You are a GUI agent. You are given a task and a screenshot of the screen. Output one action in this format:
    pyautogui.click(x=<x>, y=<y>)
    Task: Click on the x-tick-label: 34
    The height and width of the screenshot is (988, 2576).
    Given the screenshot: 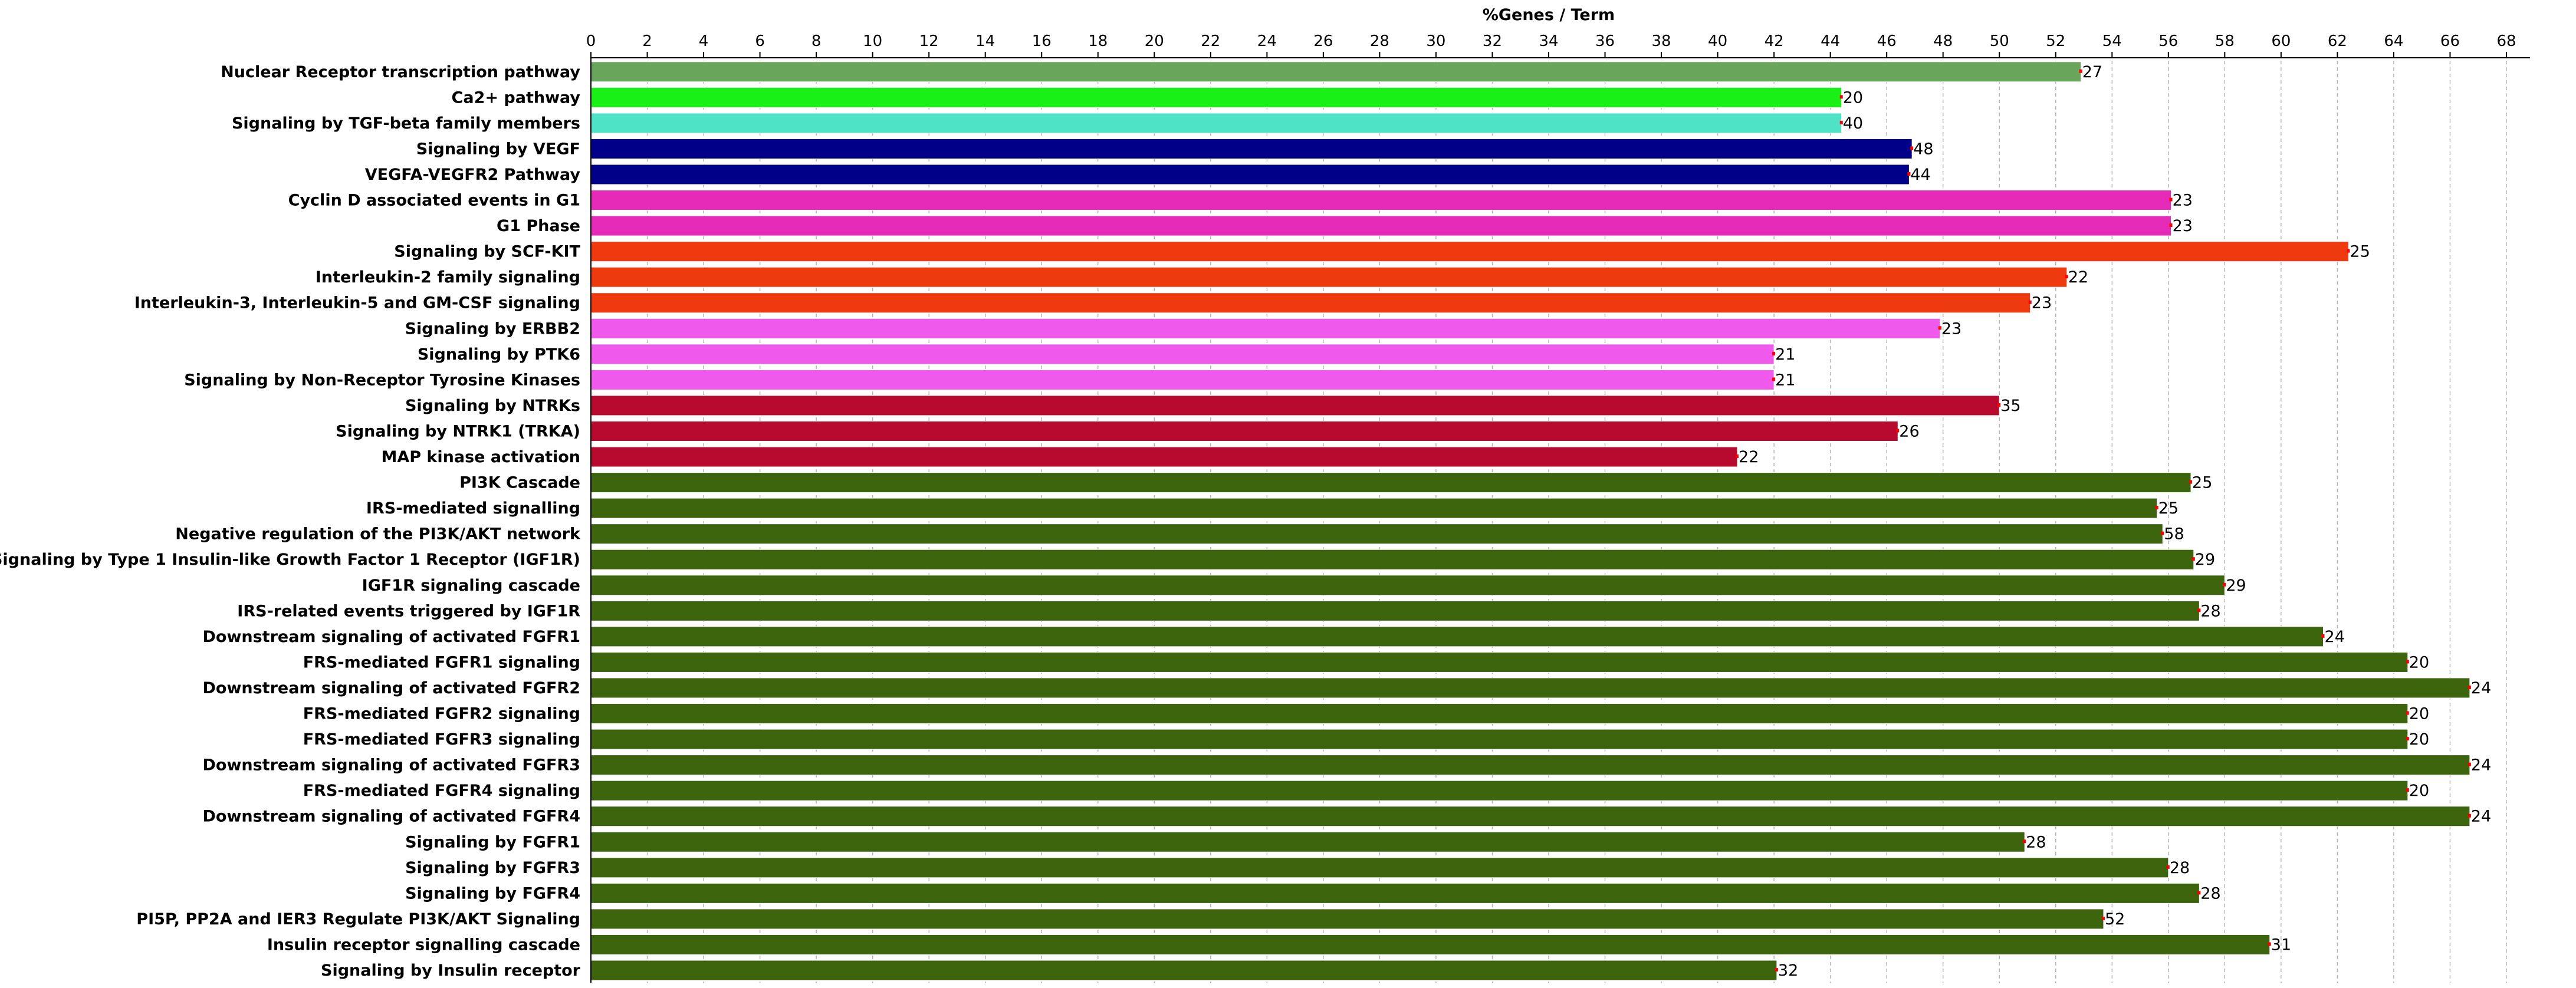 What is the action you would take?
    pyautogui.click(x=1549, y=41)
    